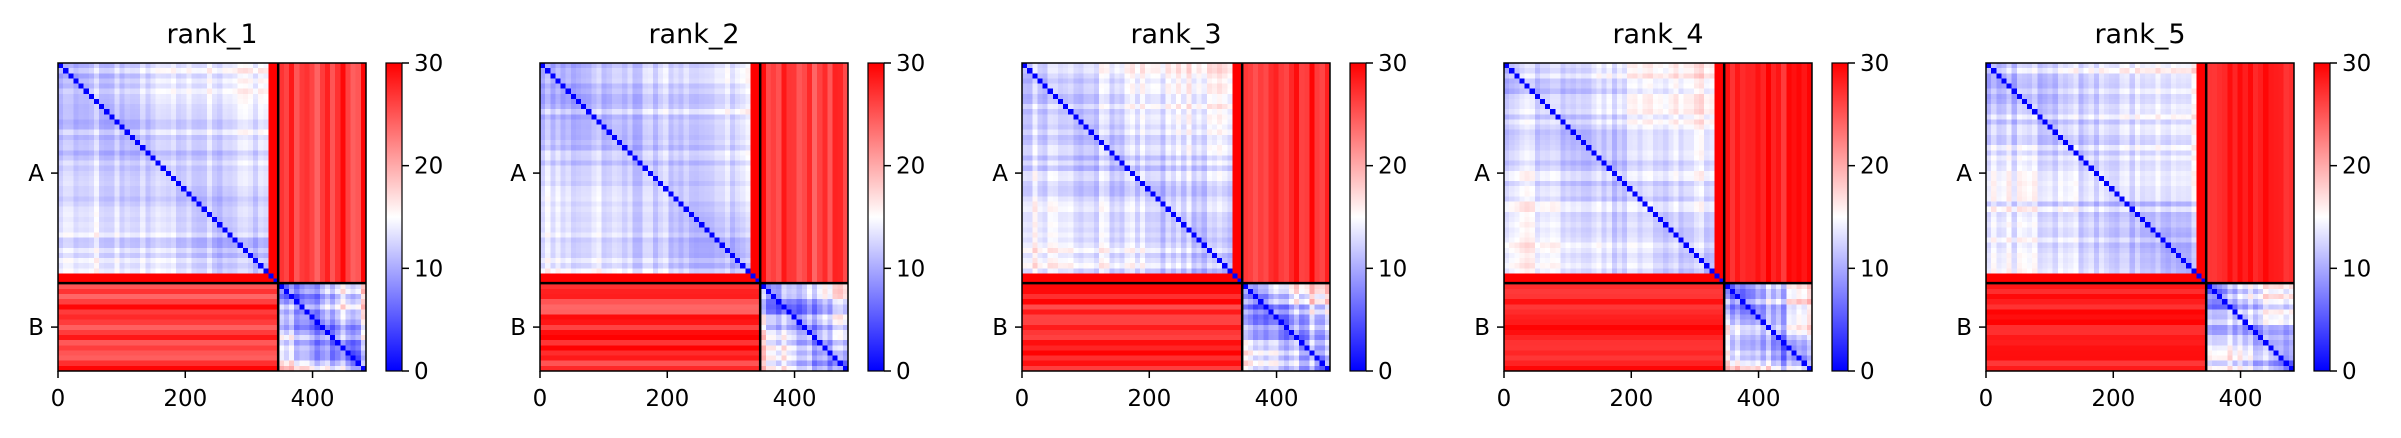 The width and height of the screenshot is (2401, 438). I want to click on chart-title: rank_1, so click(211, 34).